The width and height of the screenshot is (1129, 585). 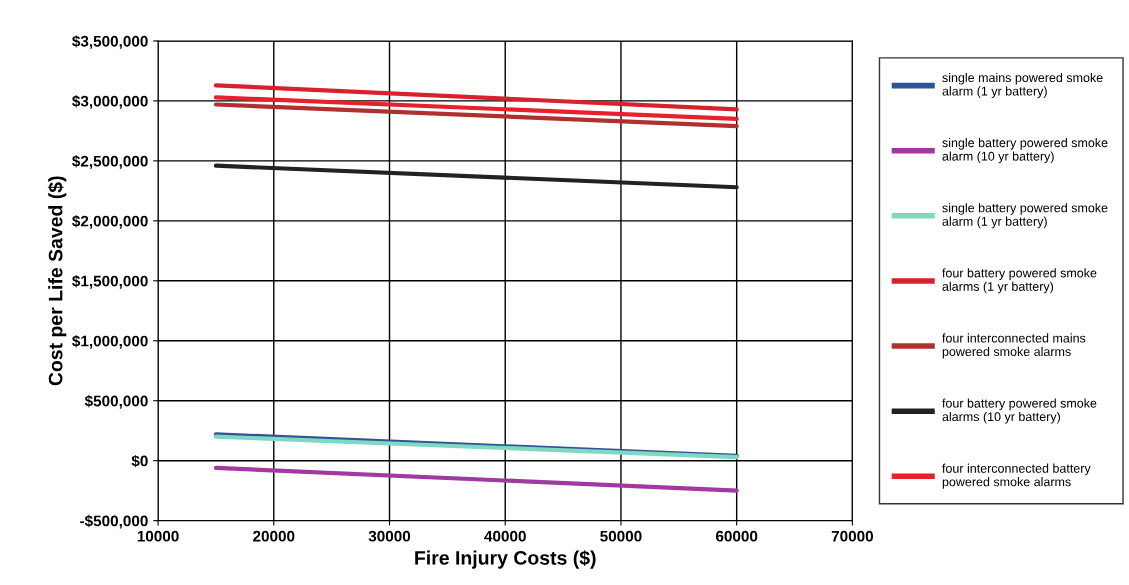 What do you see at coordinates (110, 42) in the screenshot?
I see `y-tick-label: $3,500,000` at bounding box center [110, 42].